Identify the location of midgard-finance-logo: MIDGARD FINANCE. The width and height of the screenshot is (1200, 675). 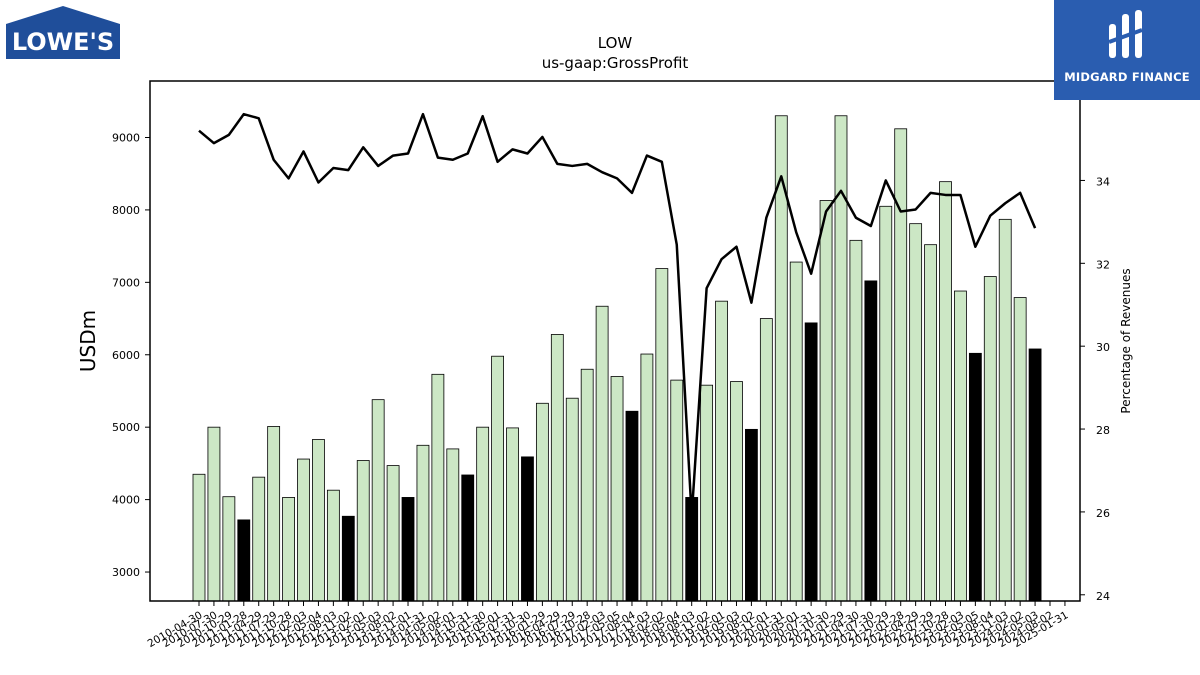
(1127, 50).